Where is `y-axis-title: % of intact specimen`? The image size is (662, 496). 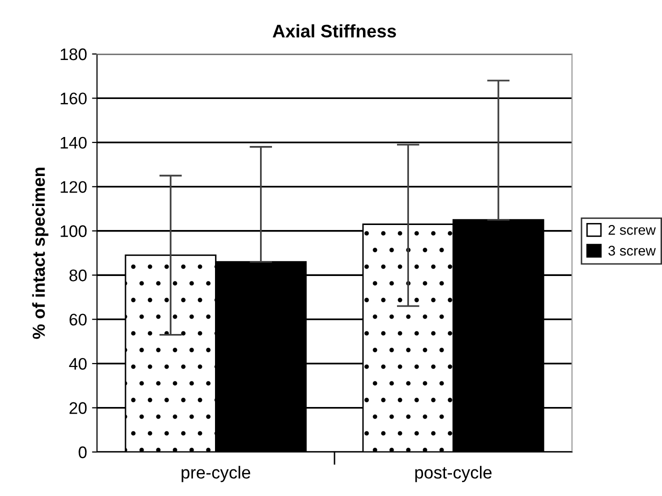
y-axis-title: % of intact specimen is located at coordinates (40, 253).